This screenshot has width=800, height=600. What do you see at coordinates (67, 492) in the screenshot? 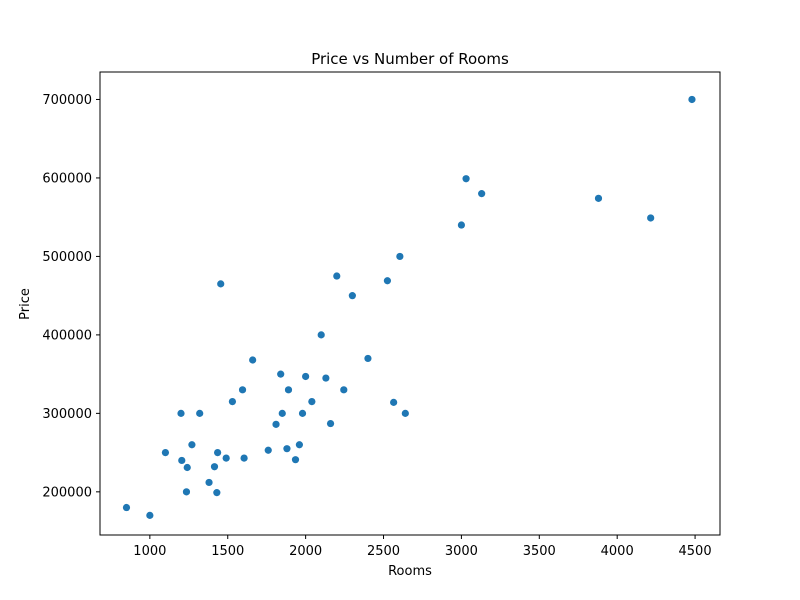
I see `y-tick-label: 200000` at bounding box center [67, 492].